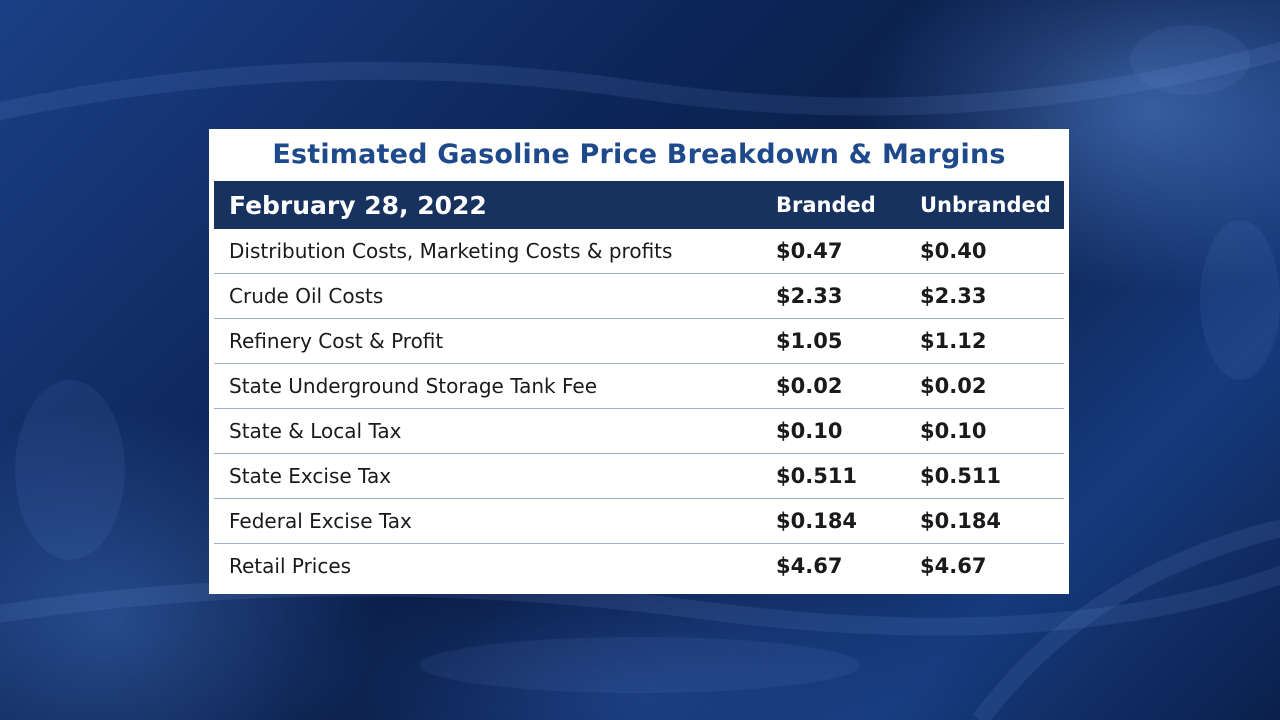 This screenshot has width=1280, height=720. What do you see at coordinates (953, 431) in the screenshot?
I see `unbranded-value: $0.10` at bounding box center [953, 431].